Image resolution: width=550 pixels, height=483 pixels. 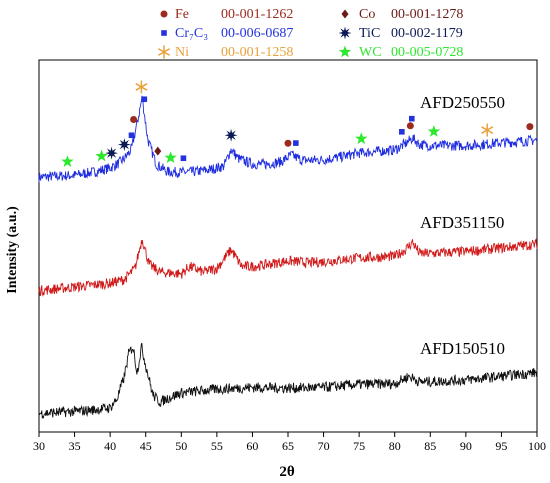 What do you see at coordinates (217, 446) in the screenshot?
I see `x-tick-label: 55` at bounding box center [217, 446].